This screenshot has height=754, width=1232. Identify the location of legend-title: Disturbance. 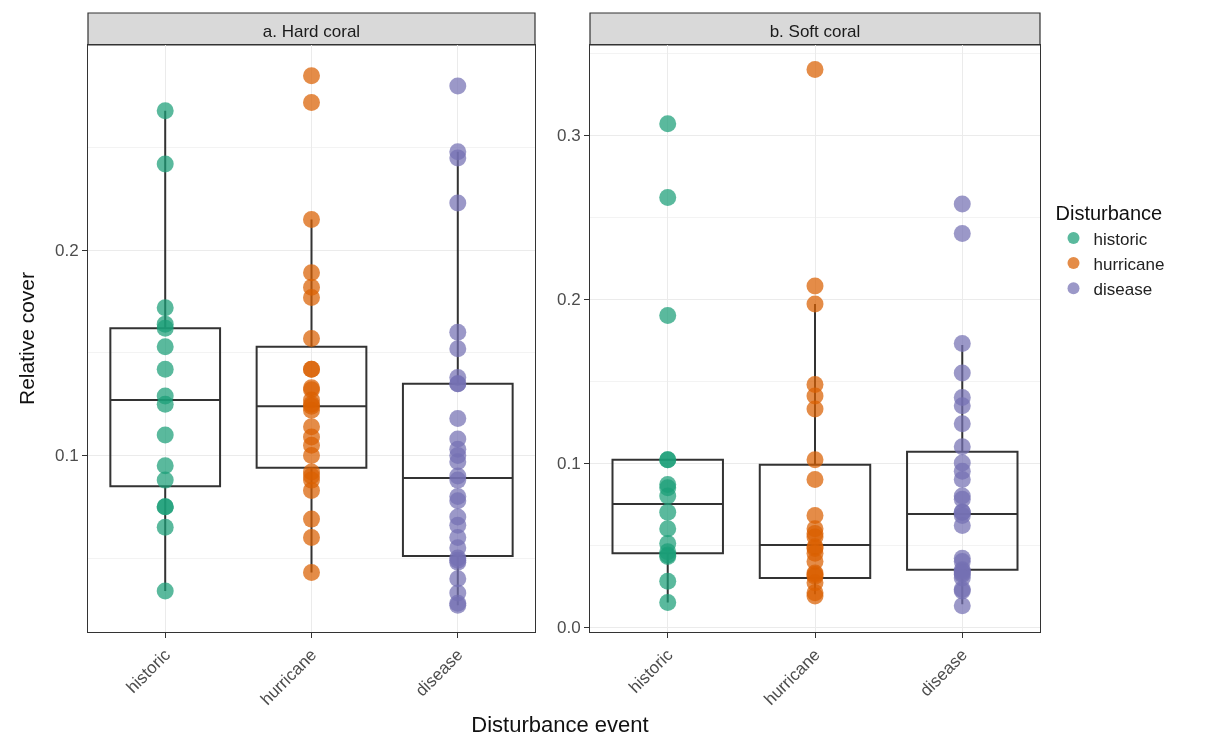
(1109, 213).